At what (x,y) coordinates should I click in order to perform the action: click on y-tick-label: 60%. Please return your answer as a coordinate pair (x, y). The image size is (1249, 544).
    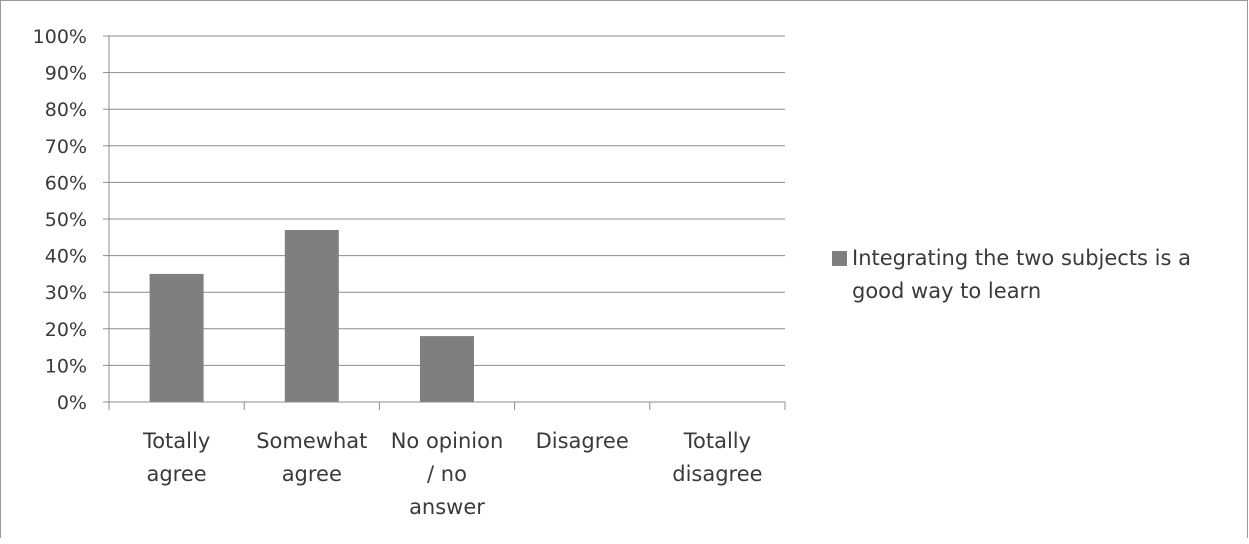
    Looking at the image, I should click on (66, 183).